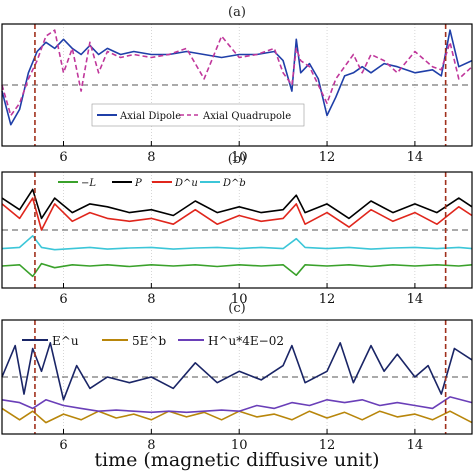  Describe the element at coordinates (246, 341) in the screenshot. I see `legend-c-label-Hu: H^u*4E−02` at that location.